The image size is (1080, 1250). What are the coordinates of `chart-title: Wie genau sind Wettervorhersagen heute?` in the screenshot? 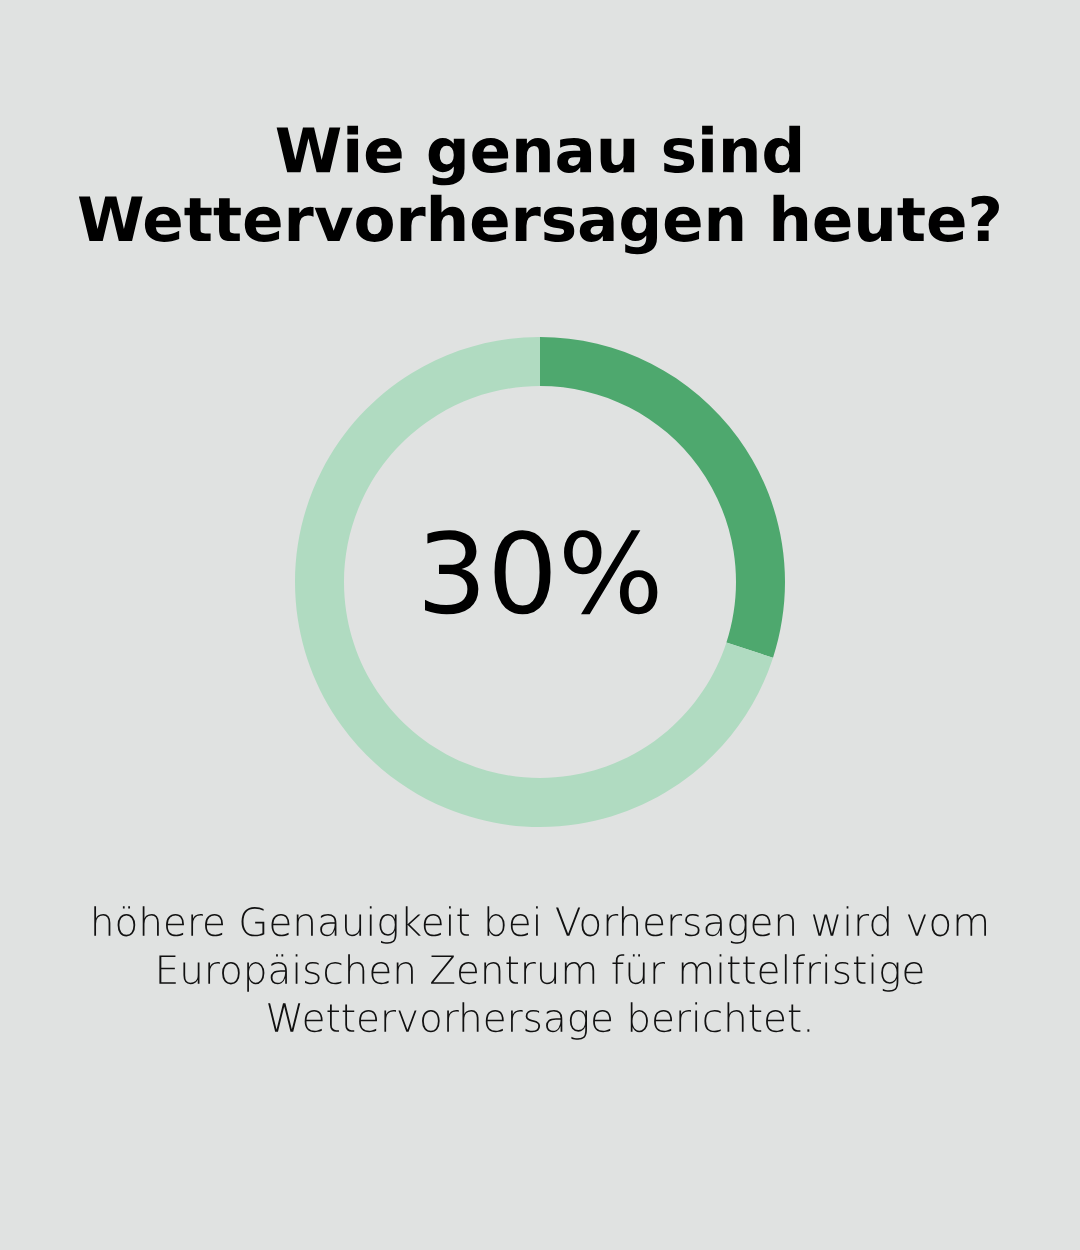 It's located at (538, 190).